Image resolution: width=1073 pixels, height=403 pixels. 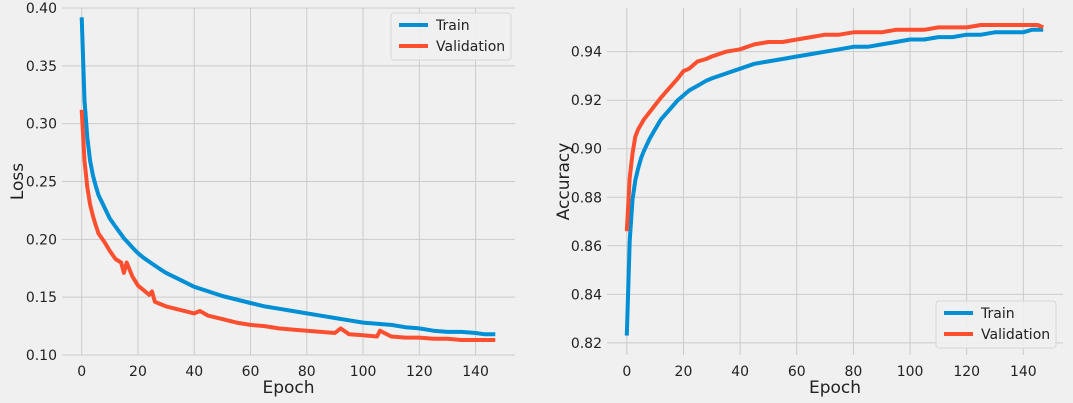 I want to click on y-tick-label: 0.25, so click(x=41, y=183).